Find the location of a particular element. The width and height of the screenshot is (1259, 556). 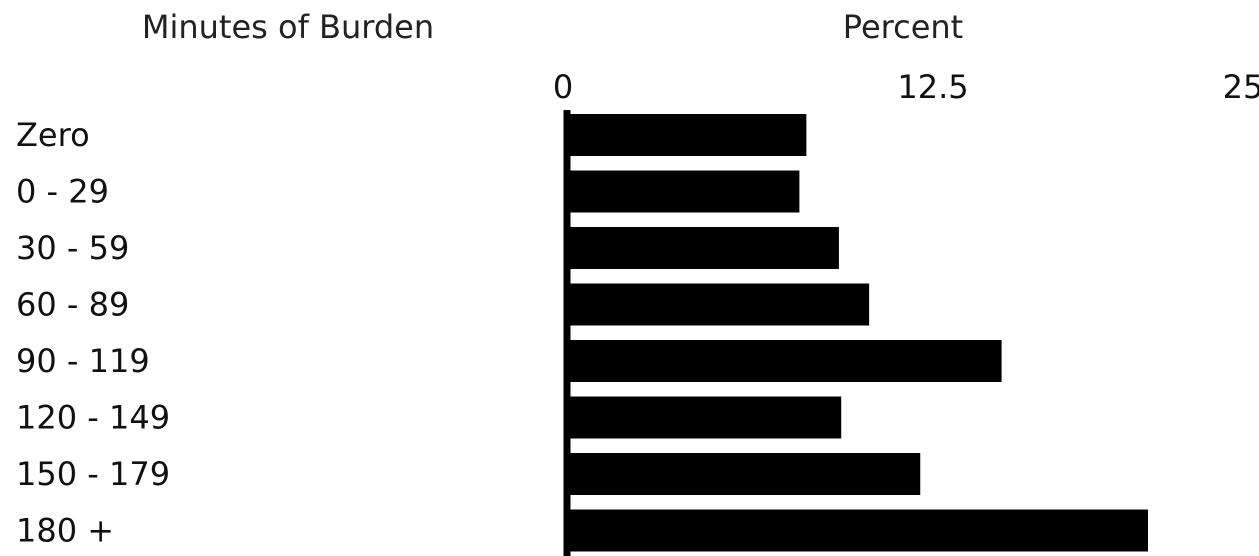

category-label: 120 - 149 is located at coordinates (93, 418).